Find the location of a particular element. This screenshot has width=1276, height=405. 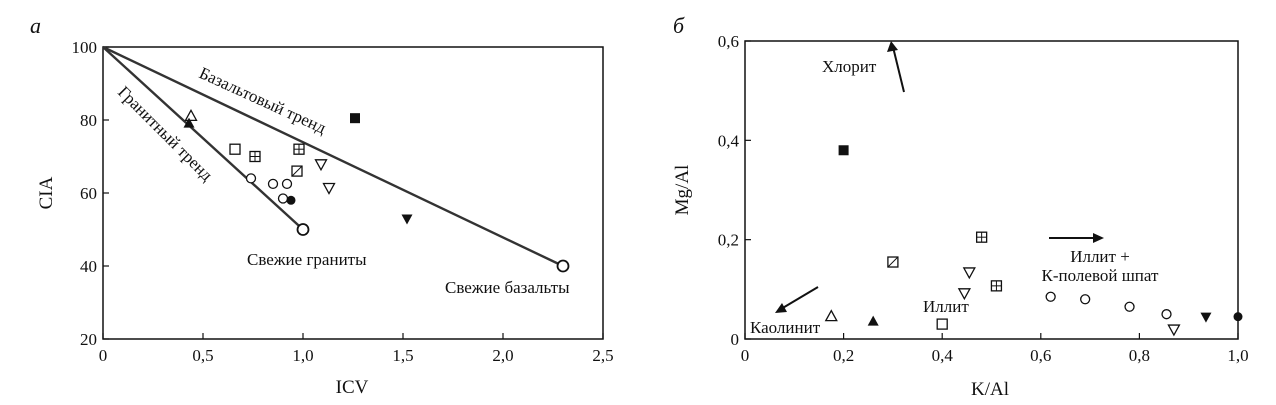

y-tick-label: 0,2 is located at coordinates (728, 240).